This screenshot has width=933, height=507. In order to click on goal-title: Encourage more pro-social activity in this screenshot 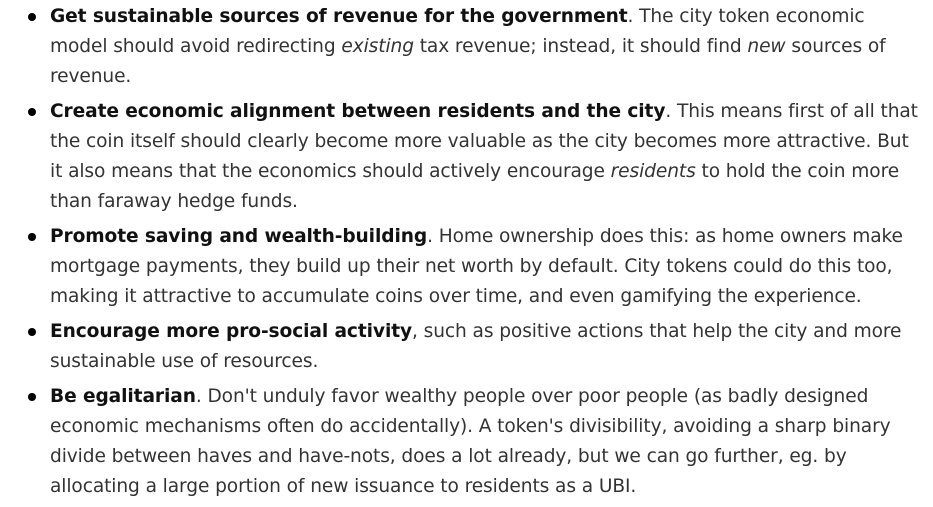, I will do `click(231, 331)`.